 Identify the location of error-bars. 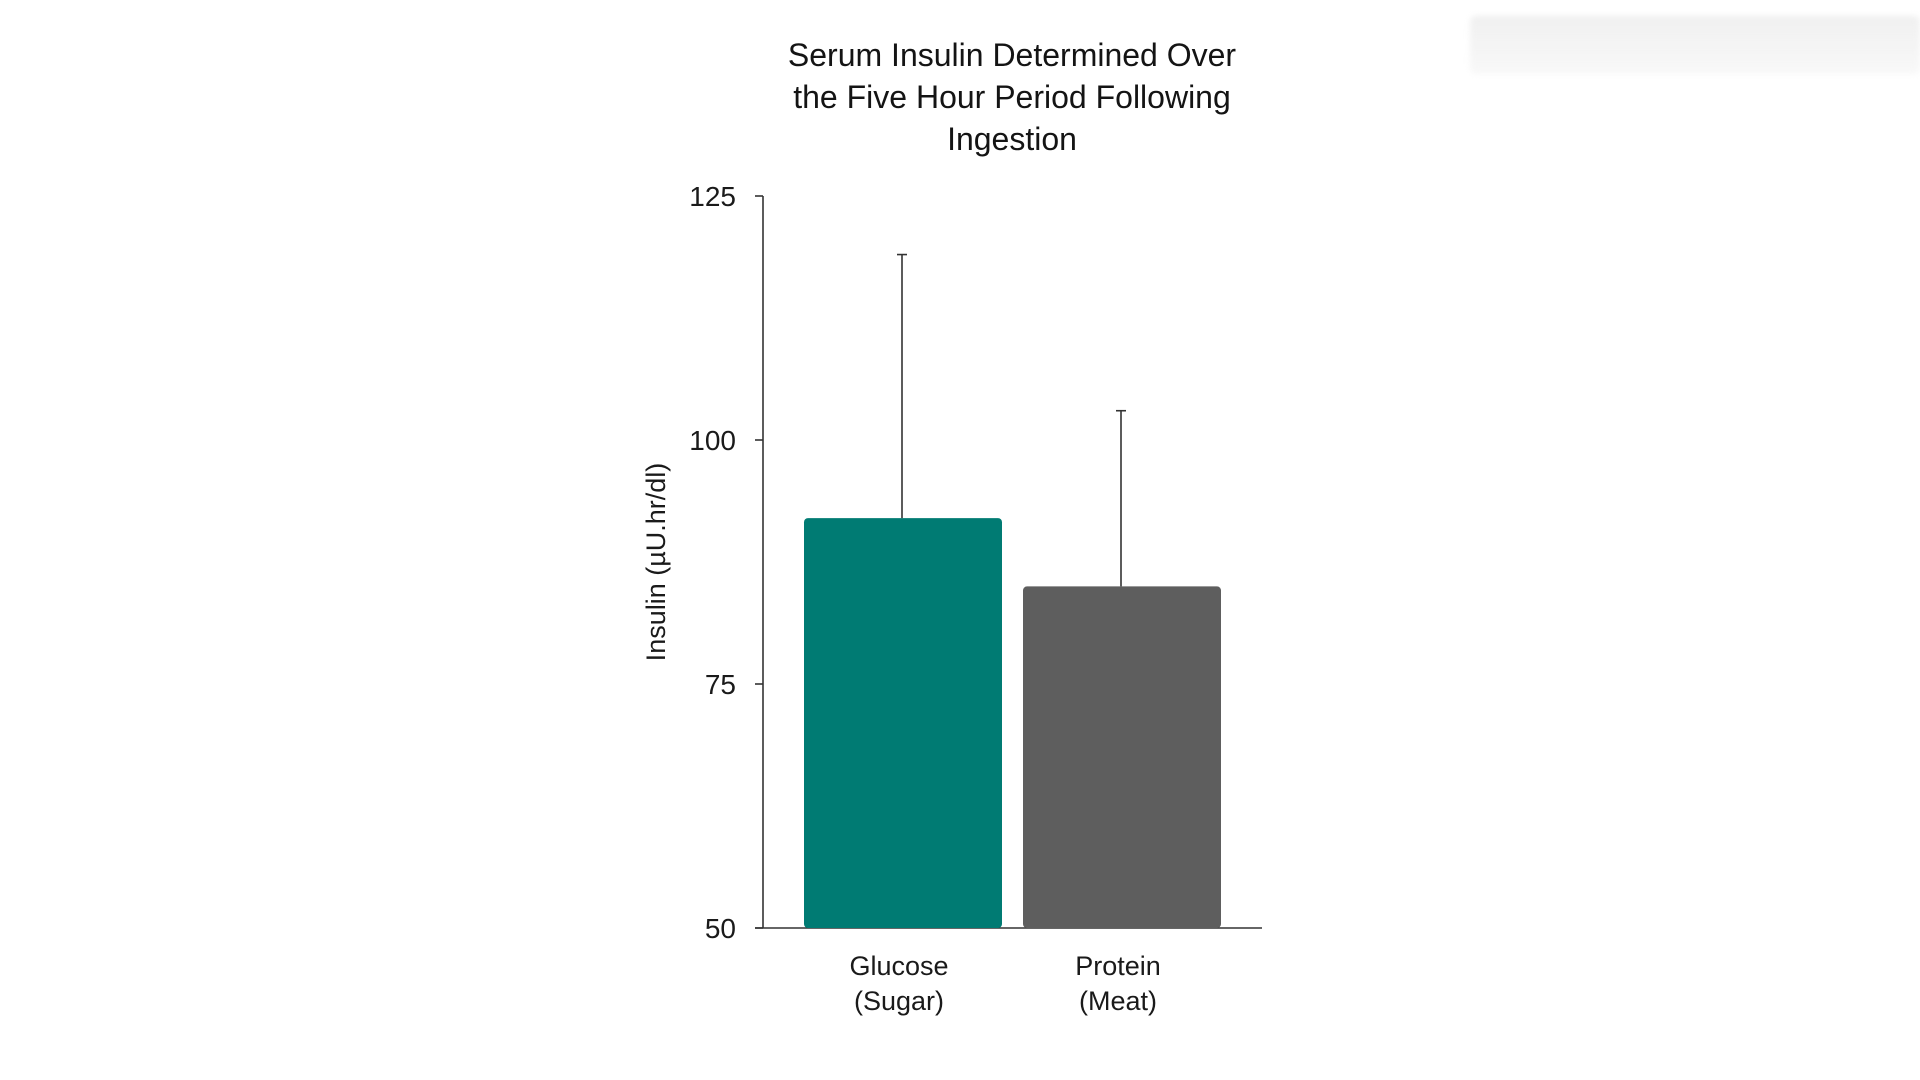
(1011, 420).